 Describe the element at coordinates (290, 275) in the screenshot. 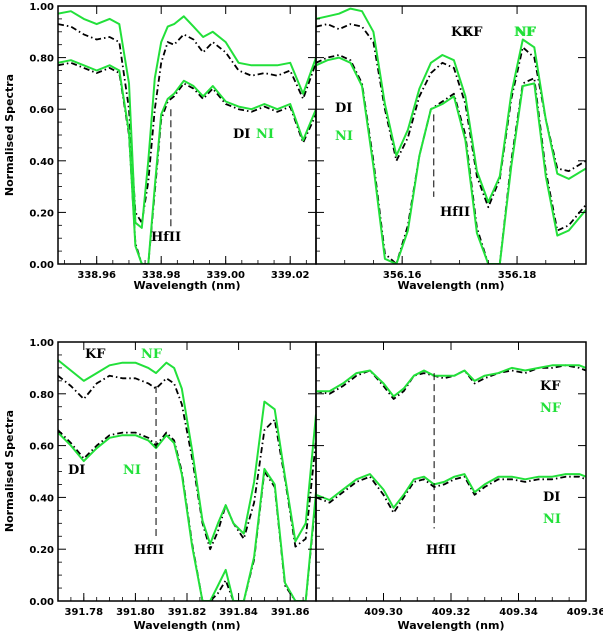

I see `x-tick-label: 339.02` at that location.